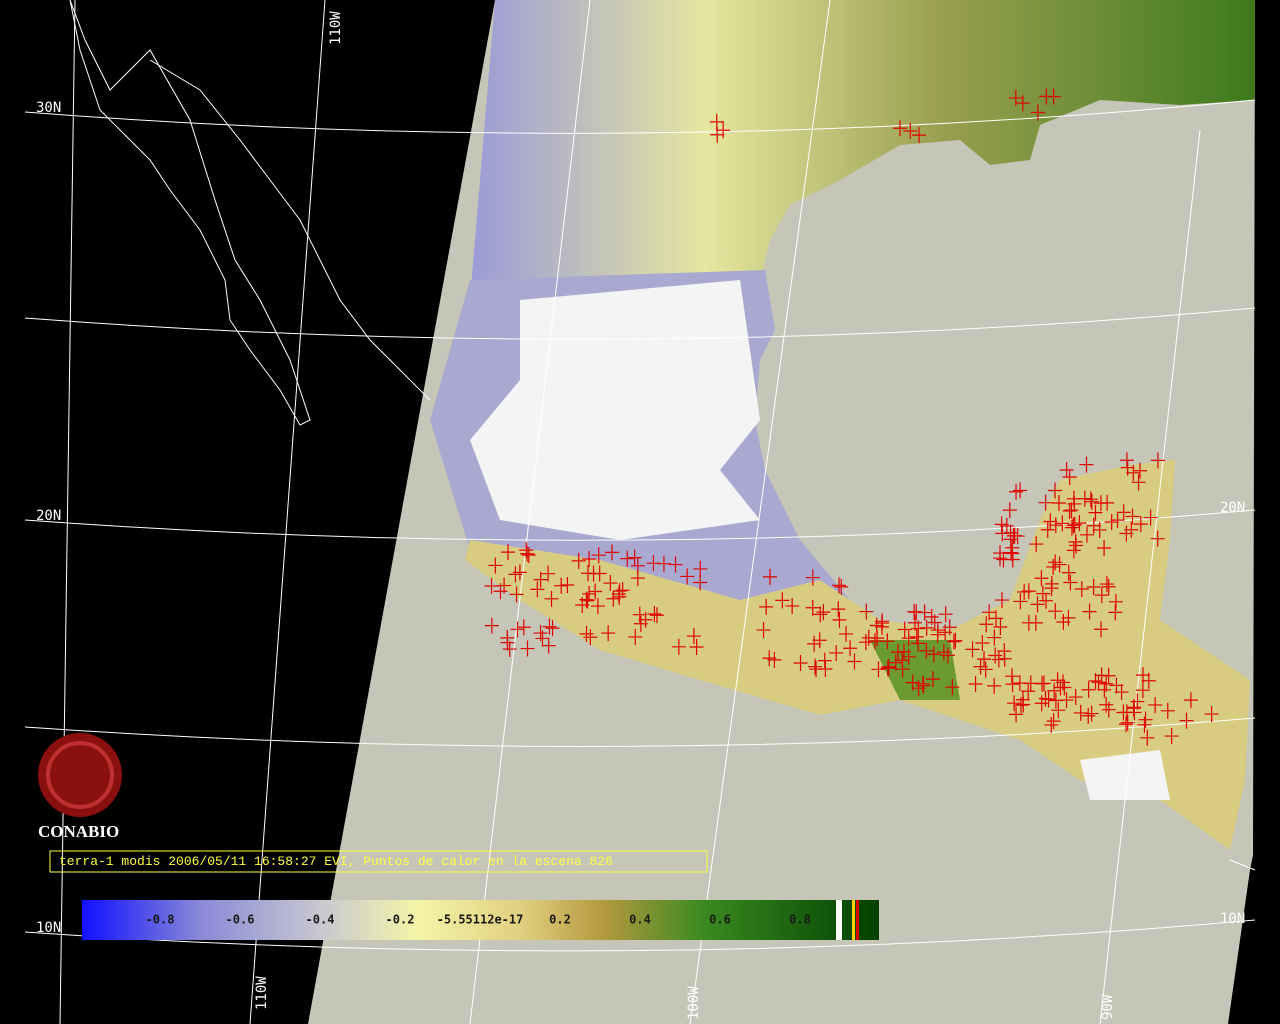 The image size is (1280, 1024). What do you see at coordinates (560, 920) in the screenshot?
I see `colorbar-label: 0.2` at bounding box center [560, 920].